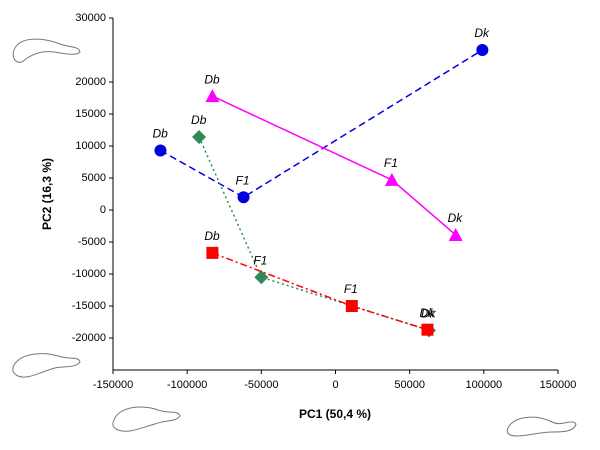 The height and width of the screenshot is (450, 600). What do you see at coordinates (89, 338) in the screenshot?
I see `y-tick-label: -20000` at bounding box center [89, 338].